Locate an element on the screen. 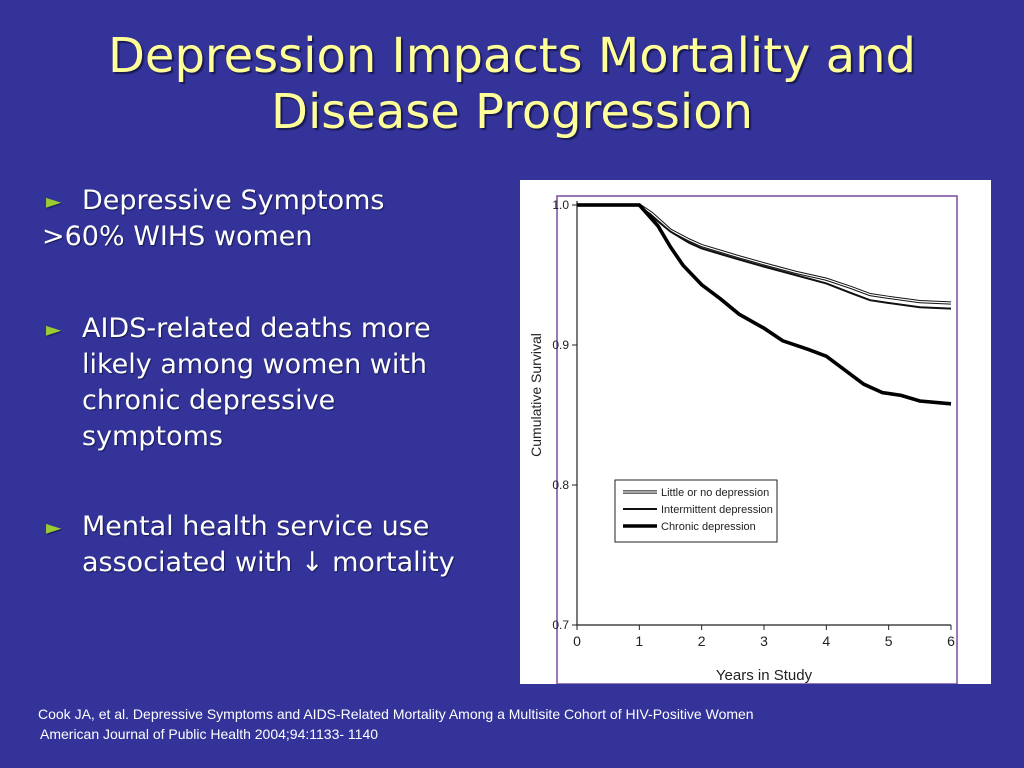 The image size is (1024, 768). legend-label: Little or no depression is located at coordinates (715, 493).